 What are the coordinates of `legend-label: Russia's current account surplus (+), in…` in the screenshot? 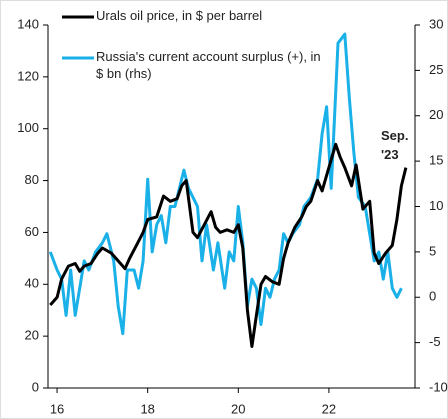 It's located at (208, 65).